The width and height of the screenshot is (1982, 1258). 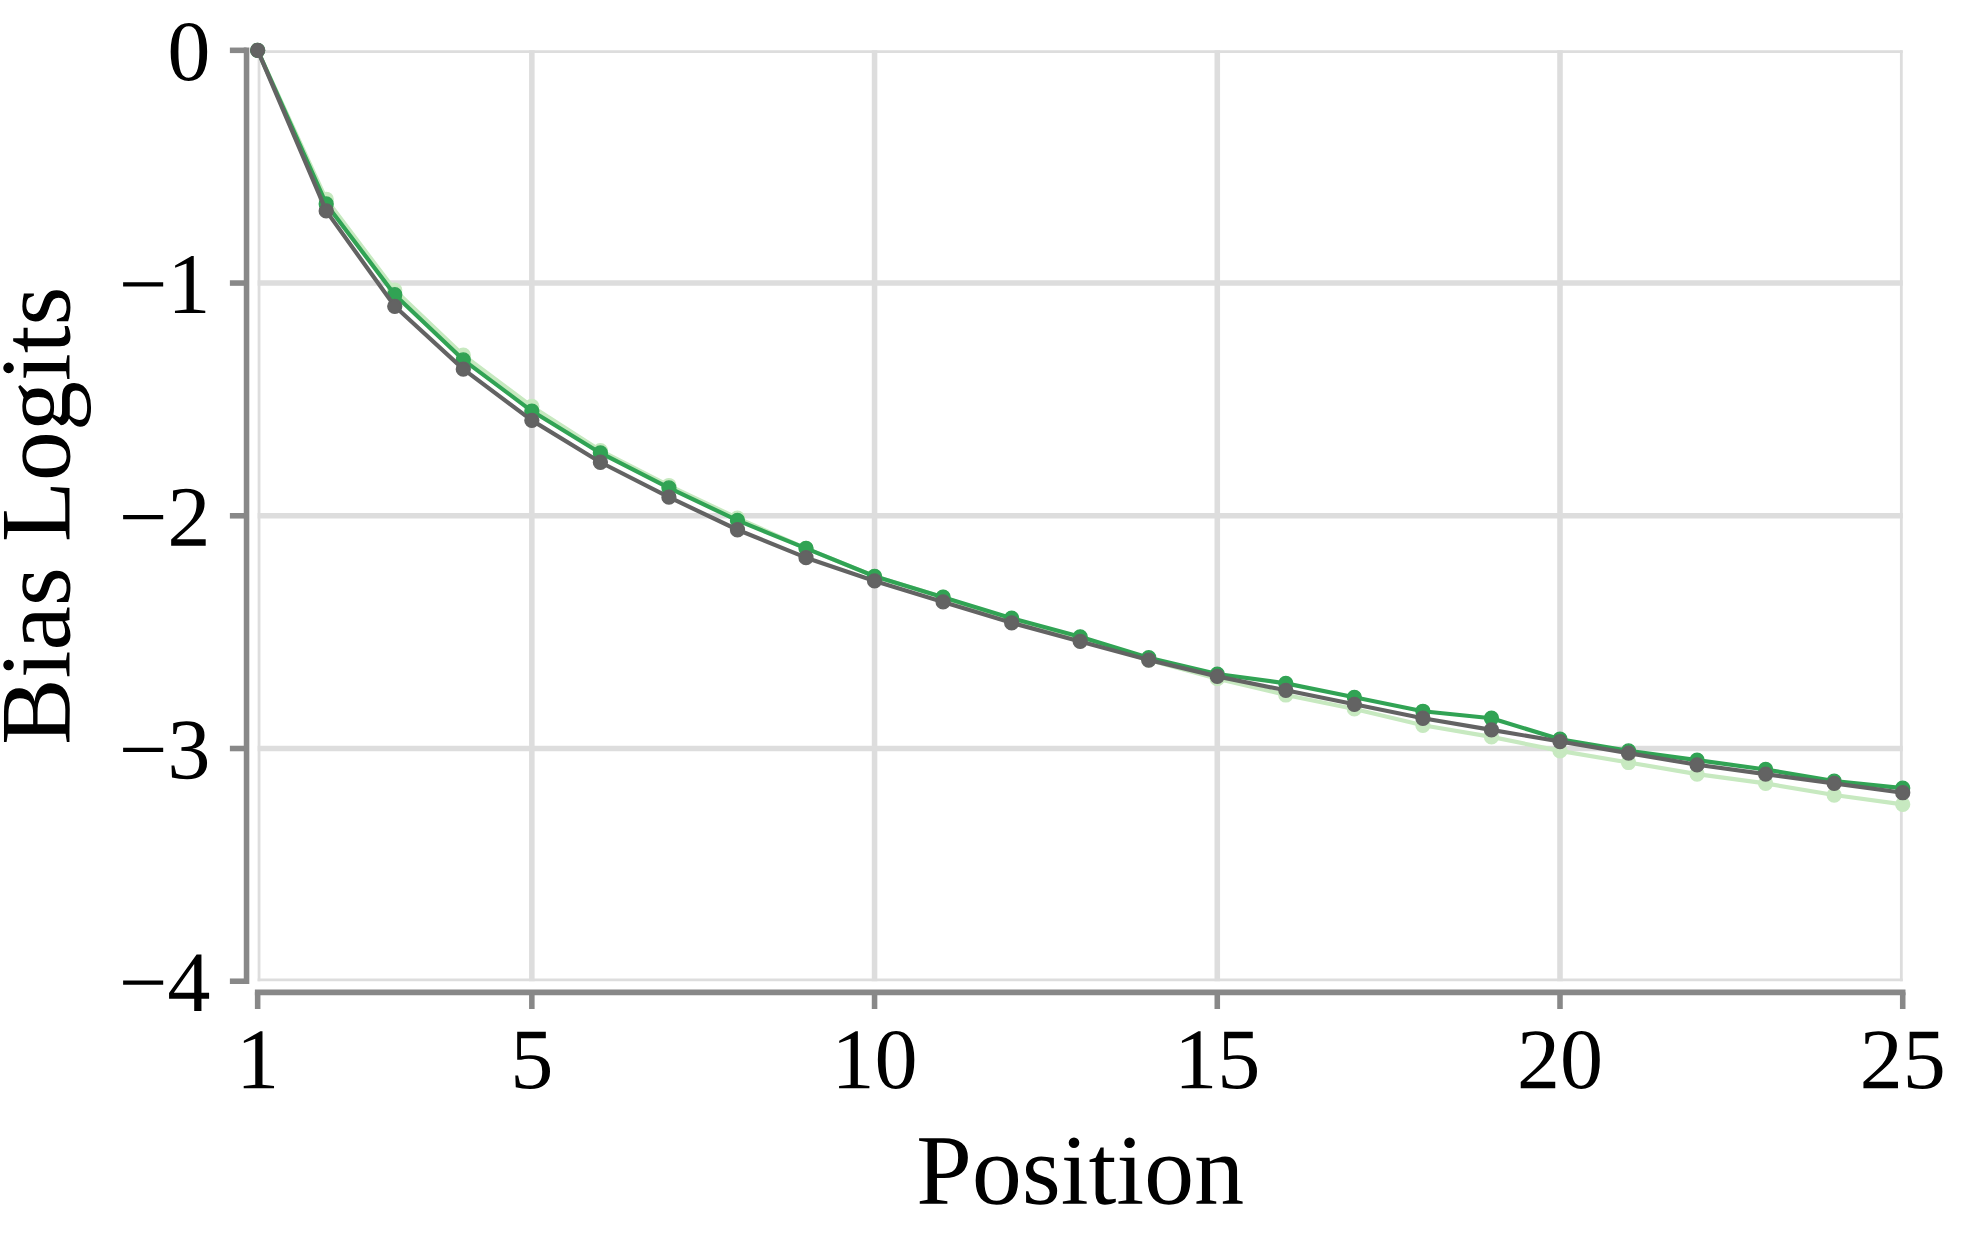 I want to click on x-tick-label: 25, so click(x=1903, y=1060).